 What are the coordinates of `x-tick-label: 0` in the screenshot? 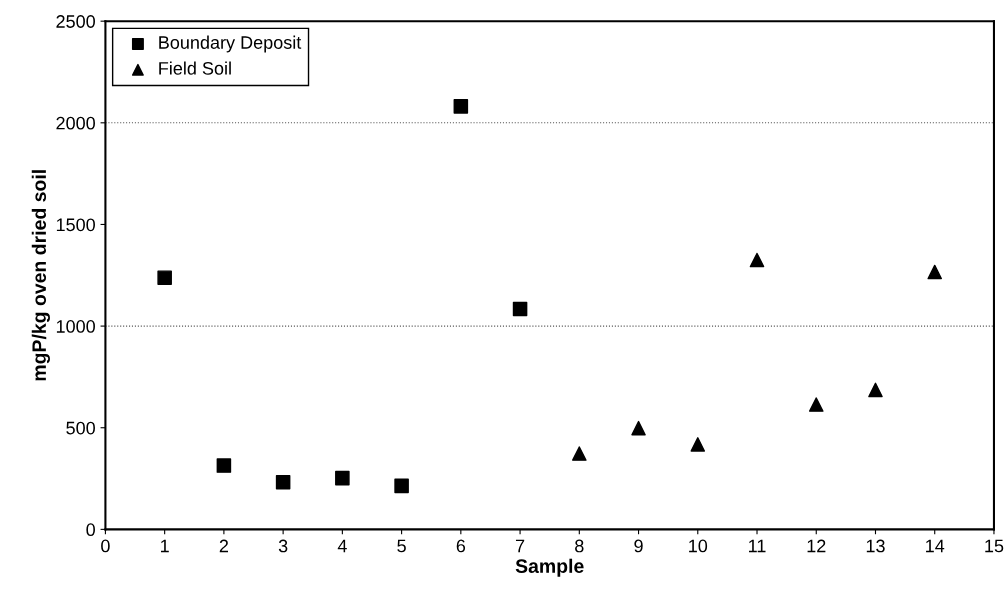 It's located at (105, 546).